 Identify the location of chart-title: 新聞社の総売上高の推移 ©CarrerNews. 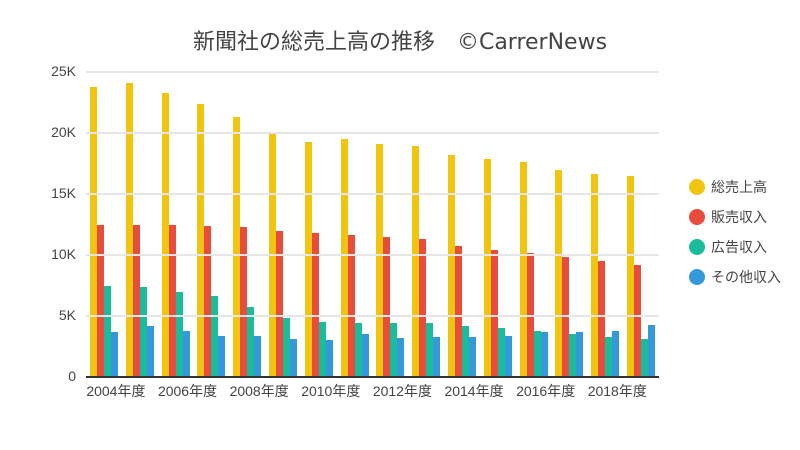
(400, 42).